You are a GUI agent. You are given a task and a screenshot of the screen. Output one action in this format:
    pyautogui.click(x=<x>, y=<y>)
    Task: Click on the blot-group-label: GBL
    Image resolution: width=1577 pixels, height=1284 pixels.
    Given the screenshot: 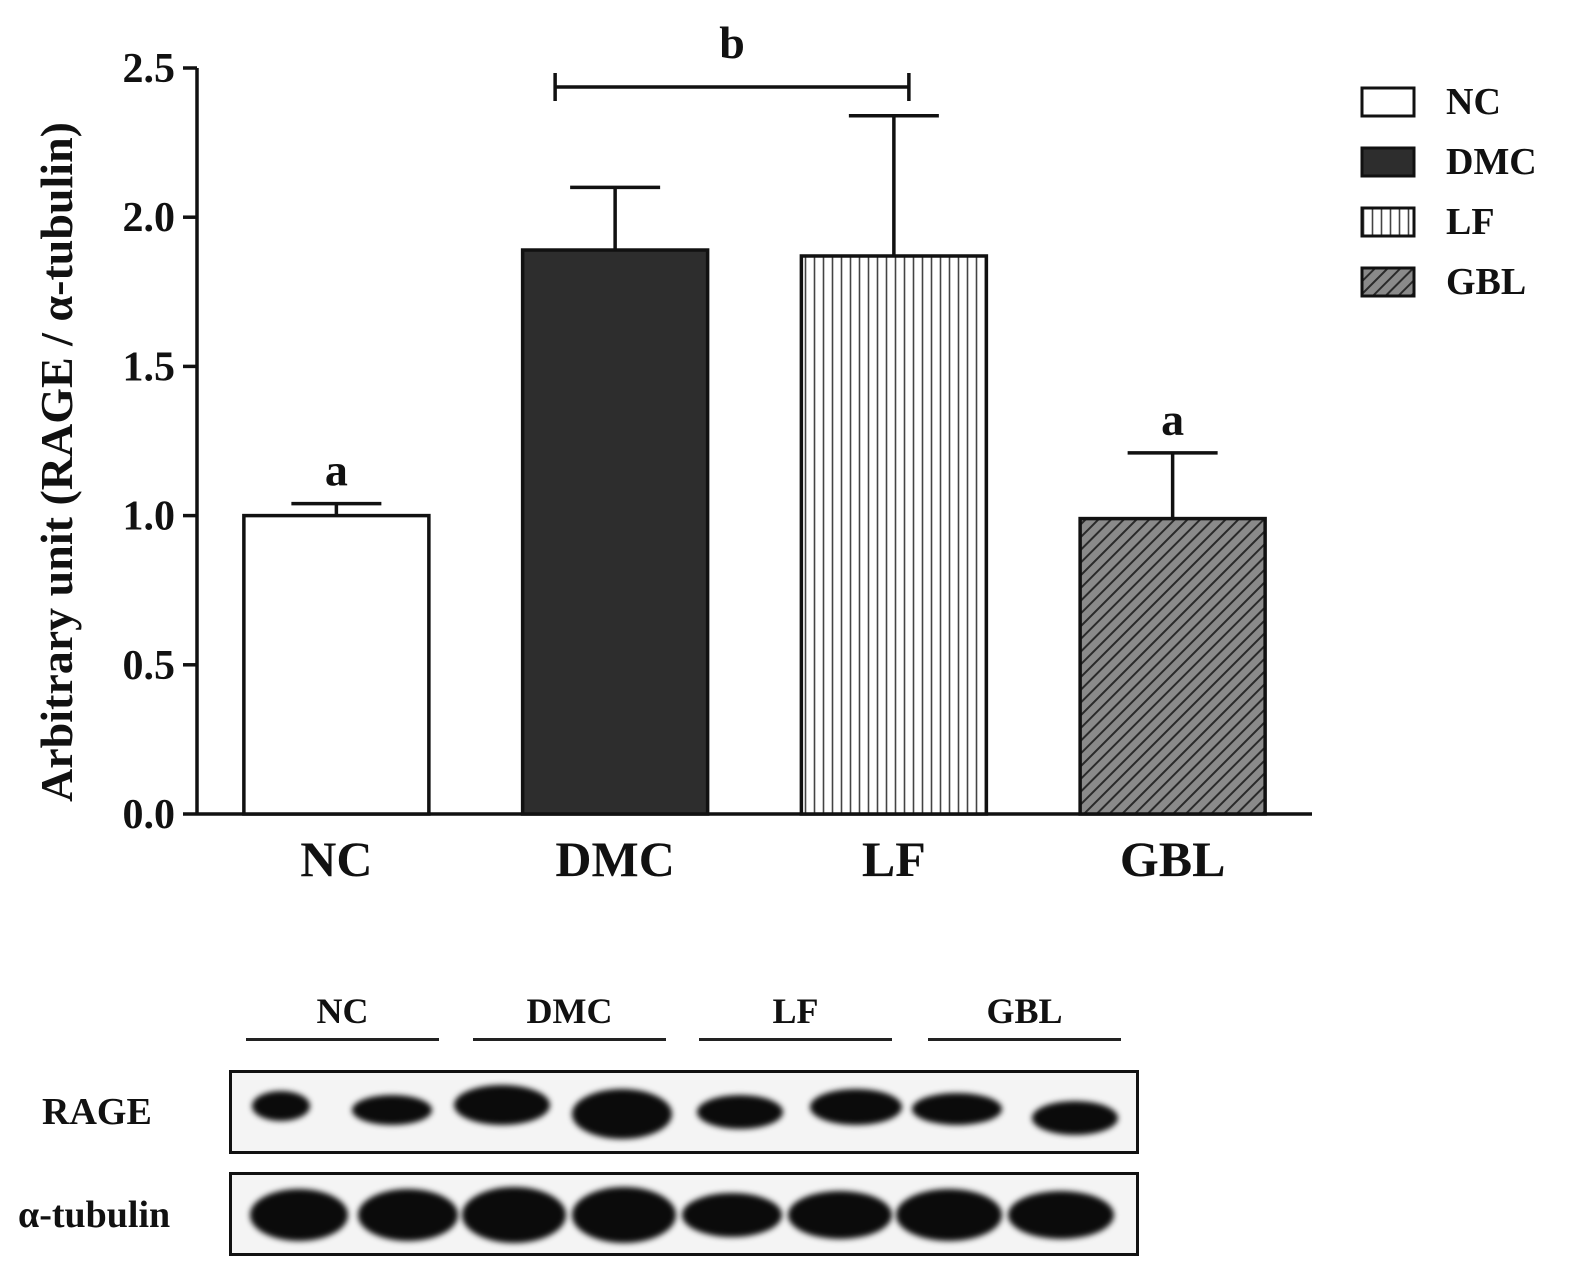 What is the action you would take?
    pyautogui.click(x=1024, y=1011)
    